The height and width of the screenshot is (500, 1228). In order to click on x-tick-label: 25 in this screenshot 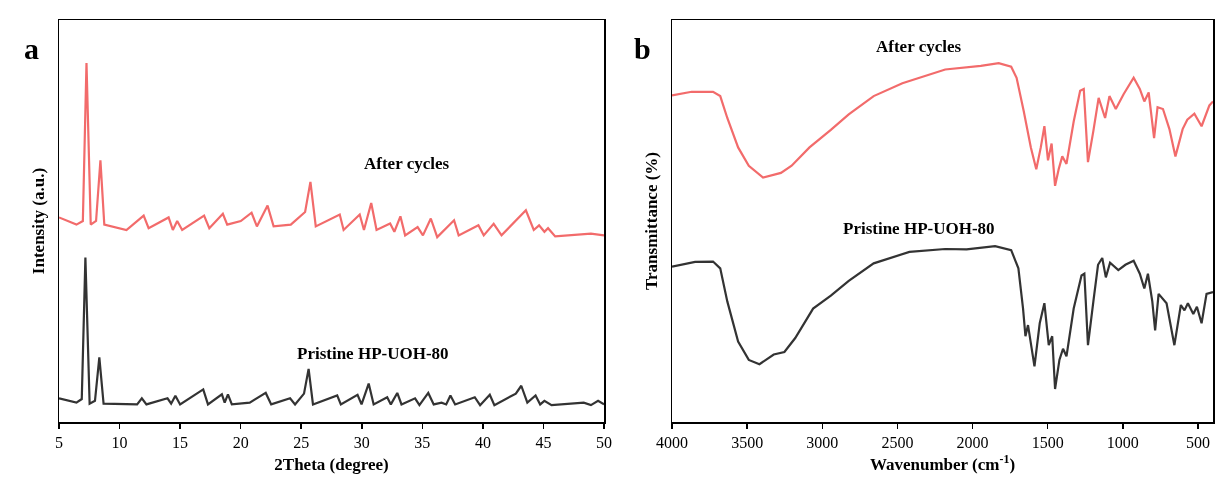, I will do `click(301, 442)`.